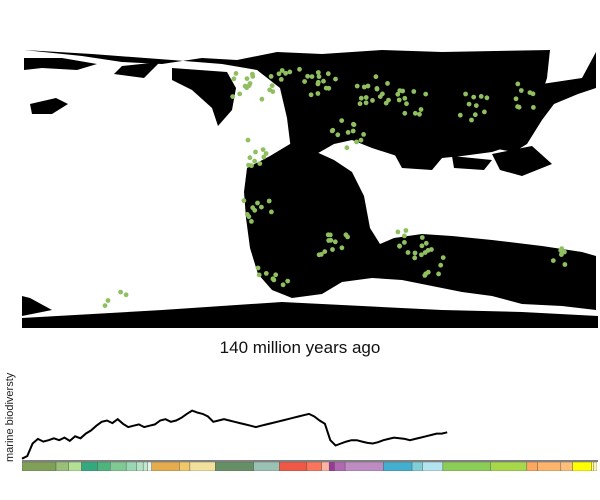  What do you see at coordinates (37, 306) in the screenshot?
I see `southern-tip` at bounding box center [37, 306].